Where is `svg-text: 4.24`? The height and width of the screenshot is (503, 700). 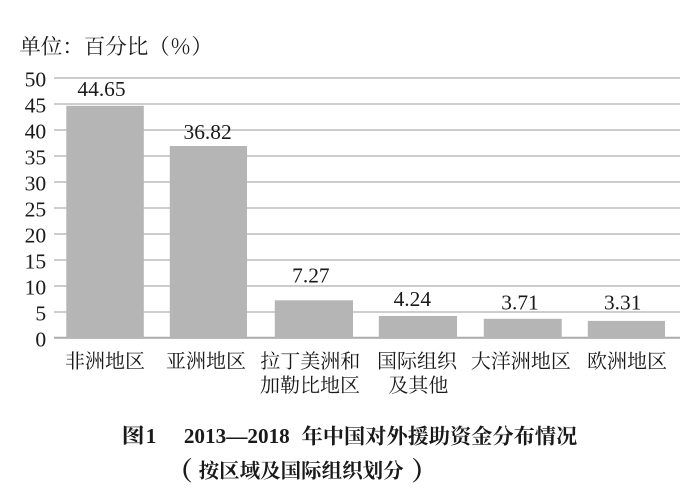 svg-text: 4.24 is located at coordinates (413, 299).